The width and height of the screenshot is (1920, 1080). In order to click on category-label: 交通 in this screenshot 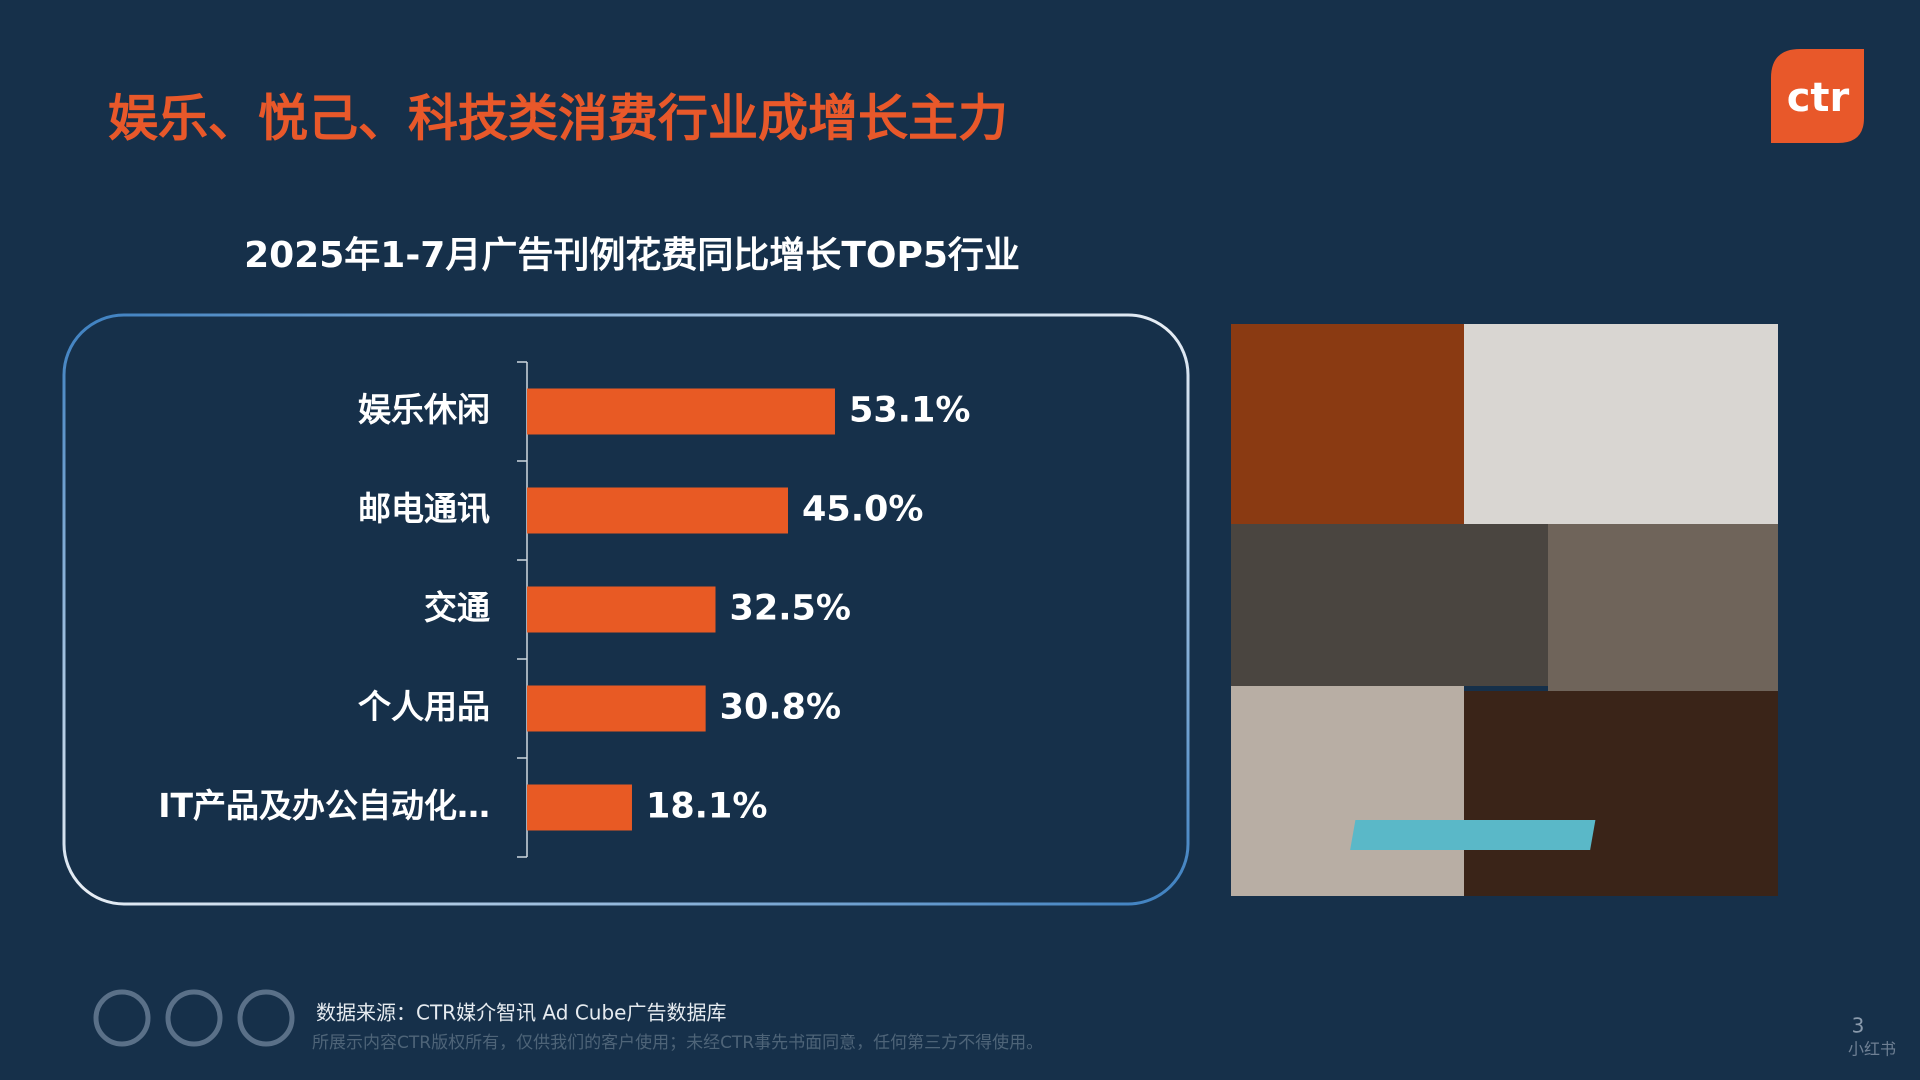, I will do `click(457, 607)`.